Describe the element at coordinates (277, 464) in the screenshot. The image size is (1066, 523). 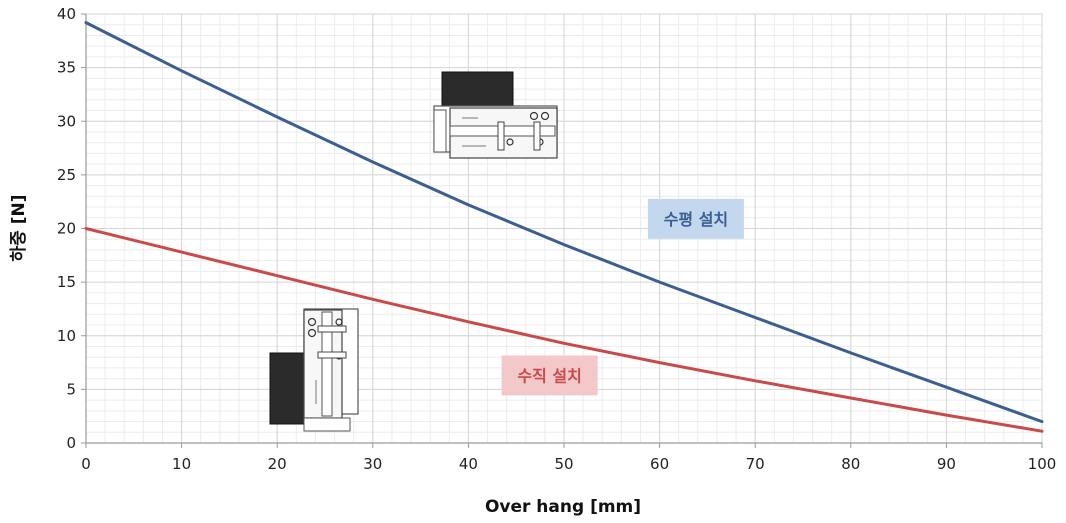
I see `x-tick-label: 20` at that location.